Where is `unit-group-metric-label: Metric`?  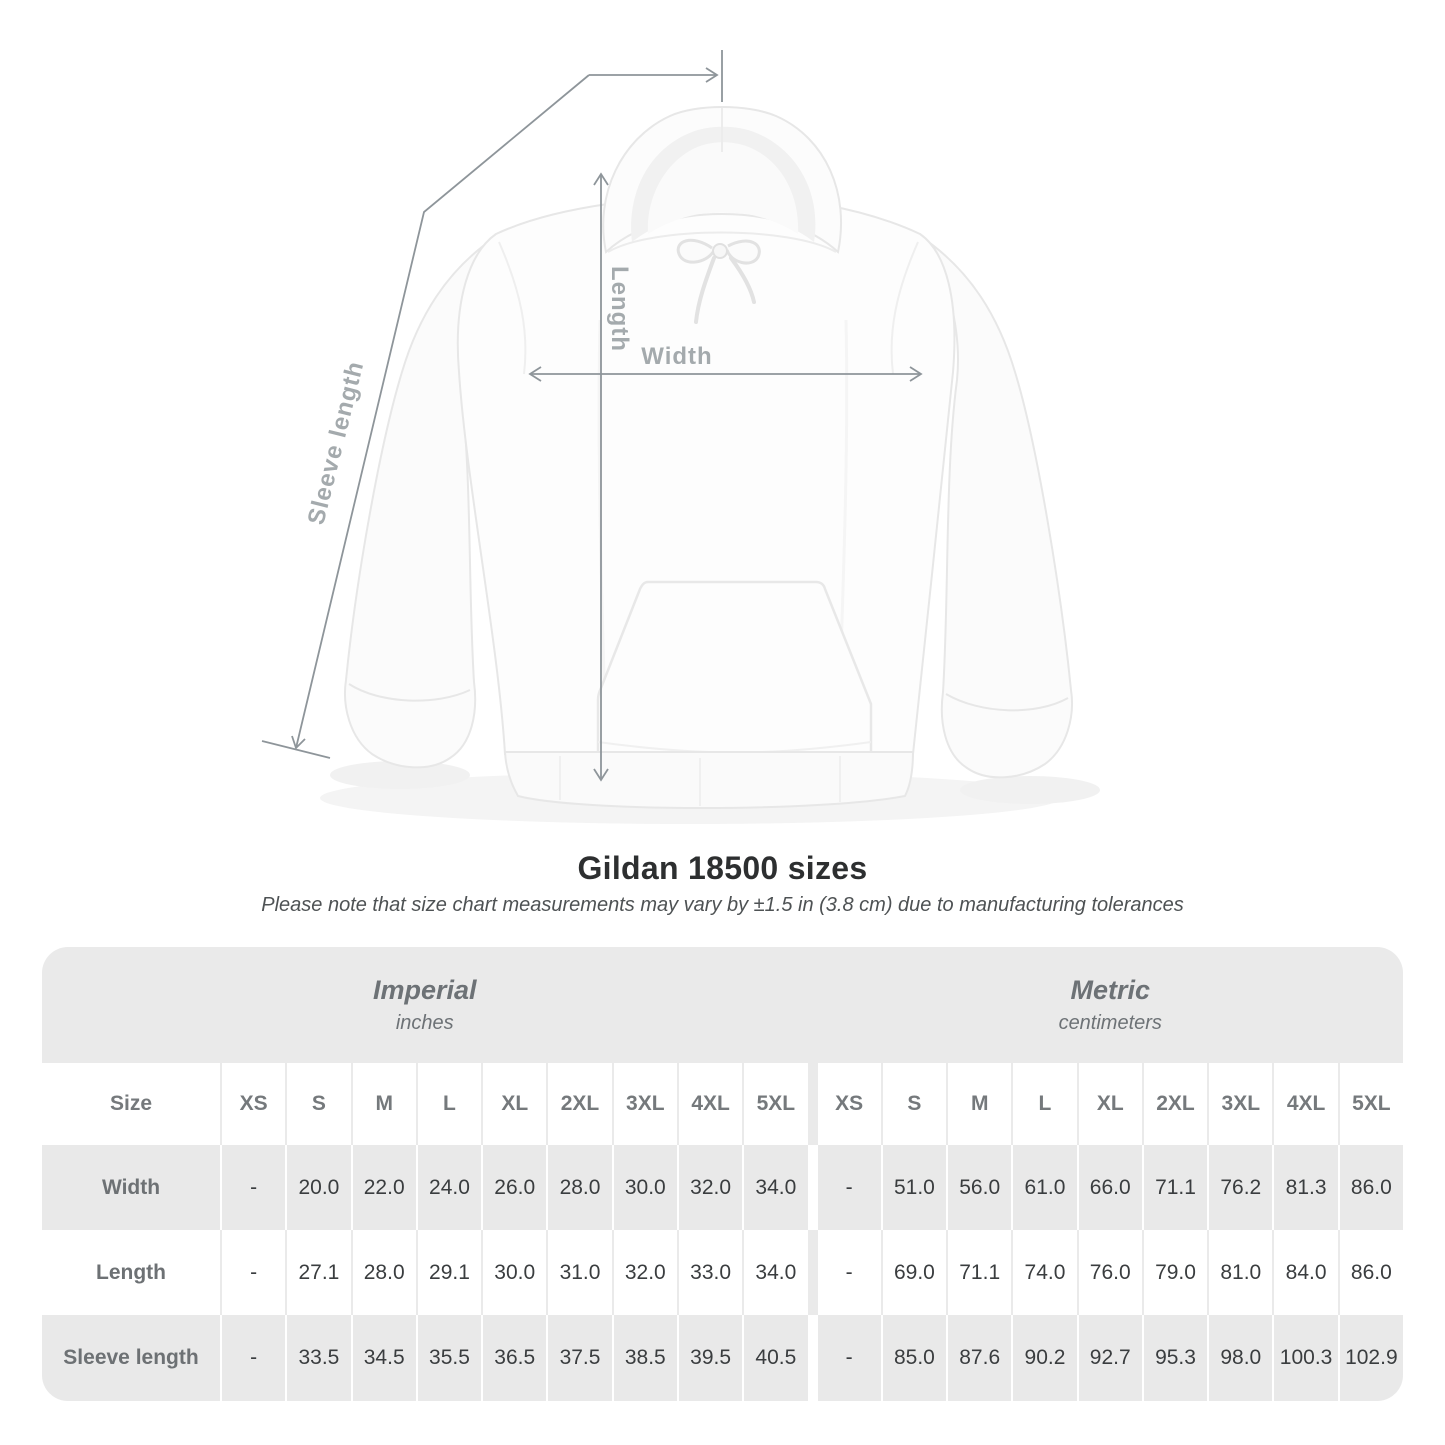
unit-group-metric-label: Metric is located at coordinates (1110, 990).